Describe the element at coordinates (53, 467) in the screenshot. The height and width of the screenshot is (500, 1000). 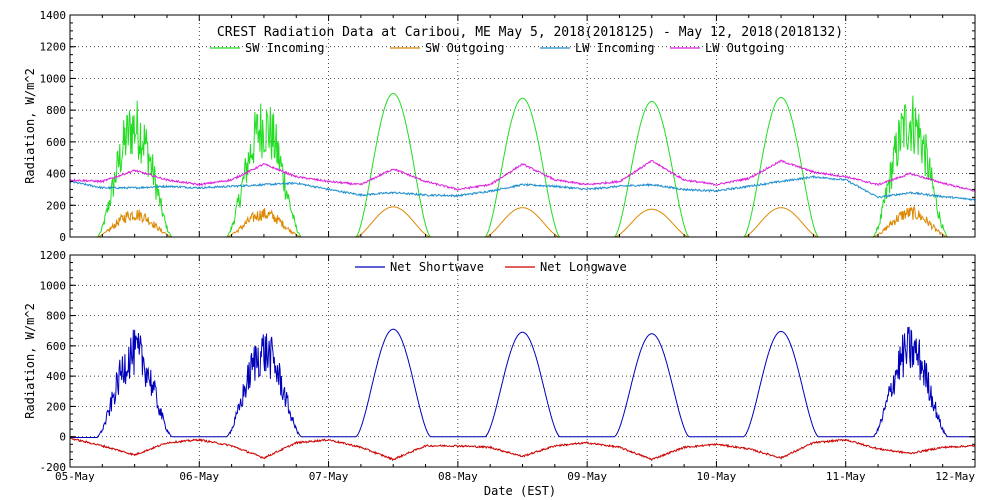
I see `y-tick-label: -200` at that location.